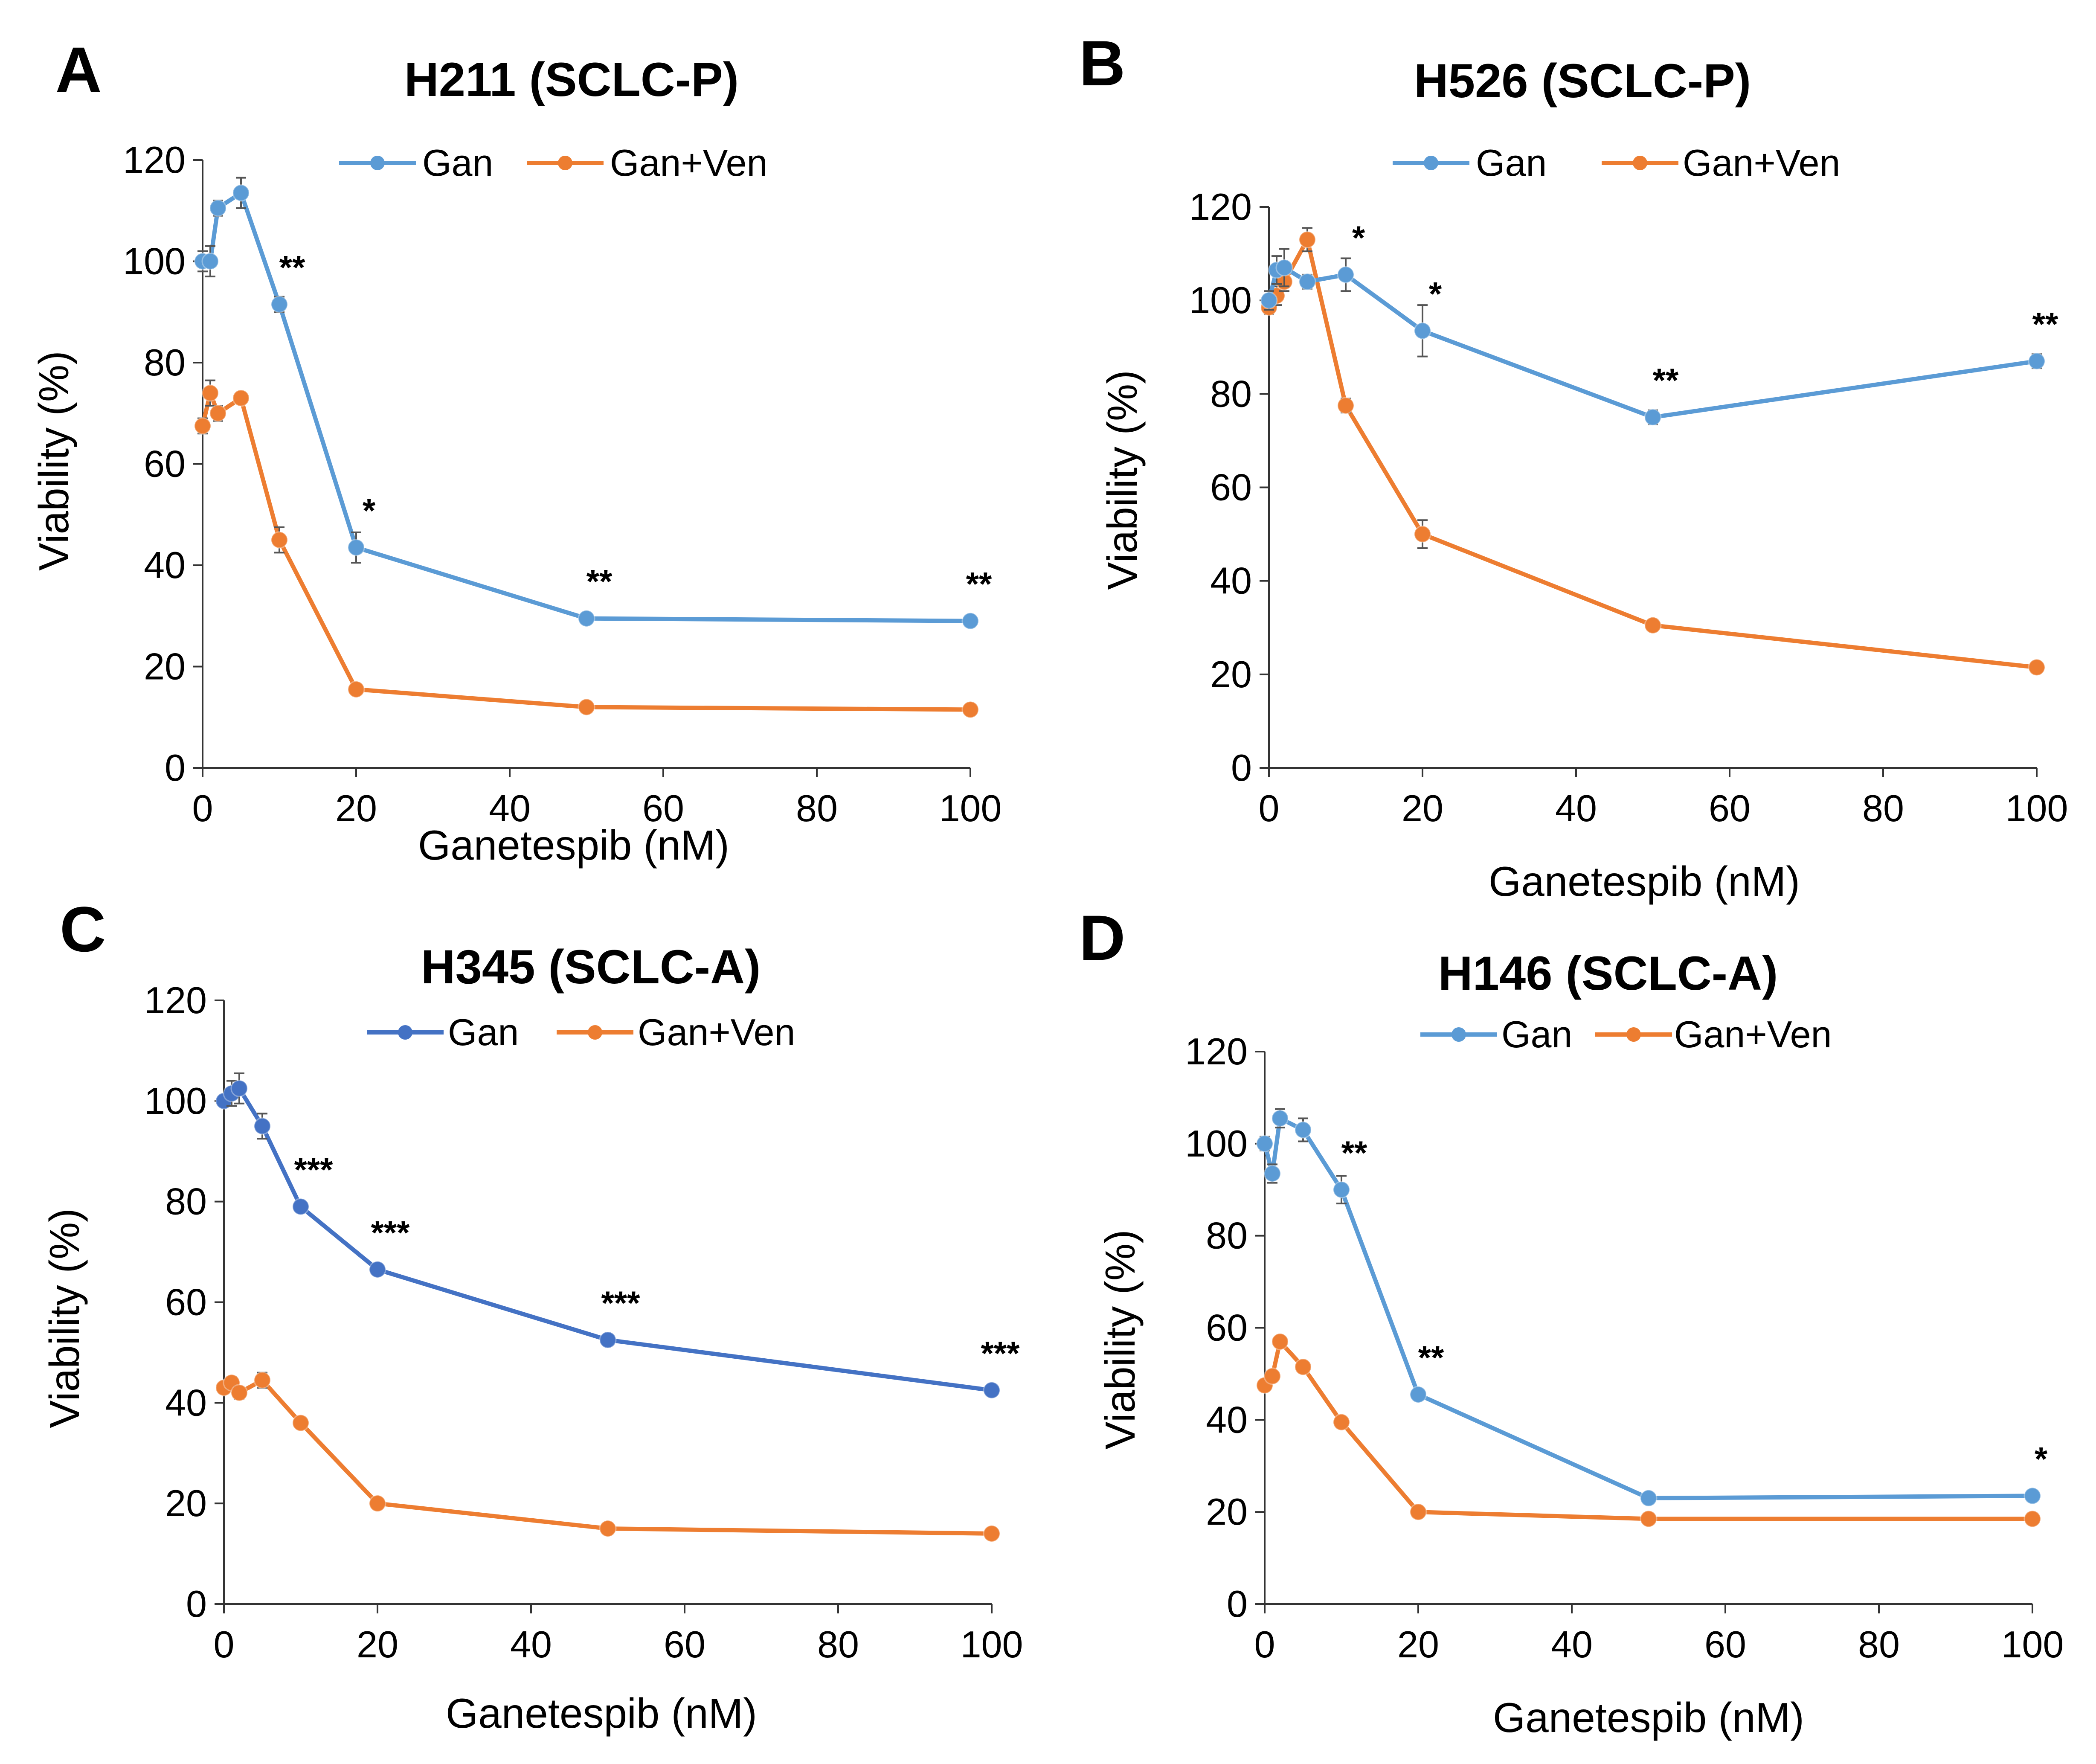 The width and height of the screenshot is (2096, 1764). Describe the element at coordinates (510, 808) in the screenshot. I see `x-tick-label: 40` at that location.